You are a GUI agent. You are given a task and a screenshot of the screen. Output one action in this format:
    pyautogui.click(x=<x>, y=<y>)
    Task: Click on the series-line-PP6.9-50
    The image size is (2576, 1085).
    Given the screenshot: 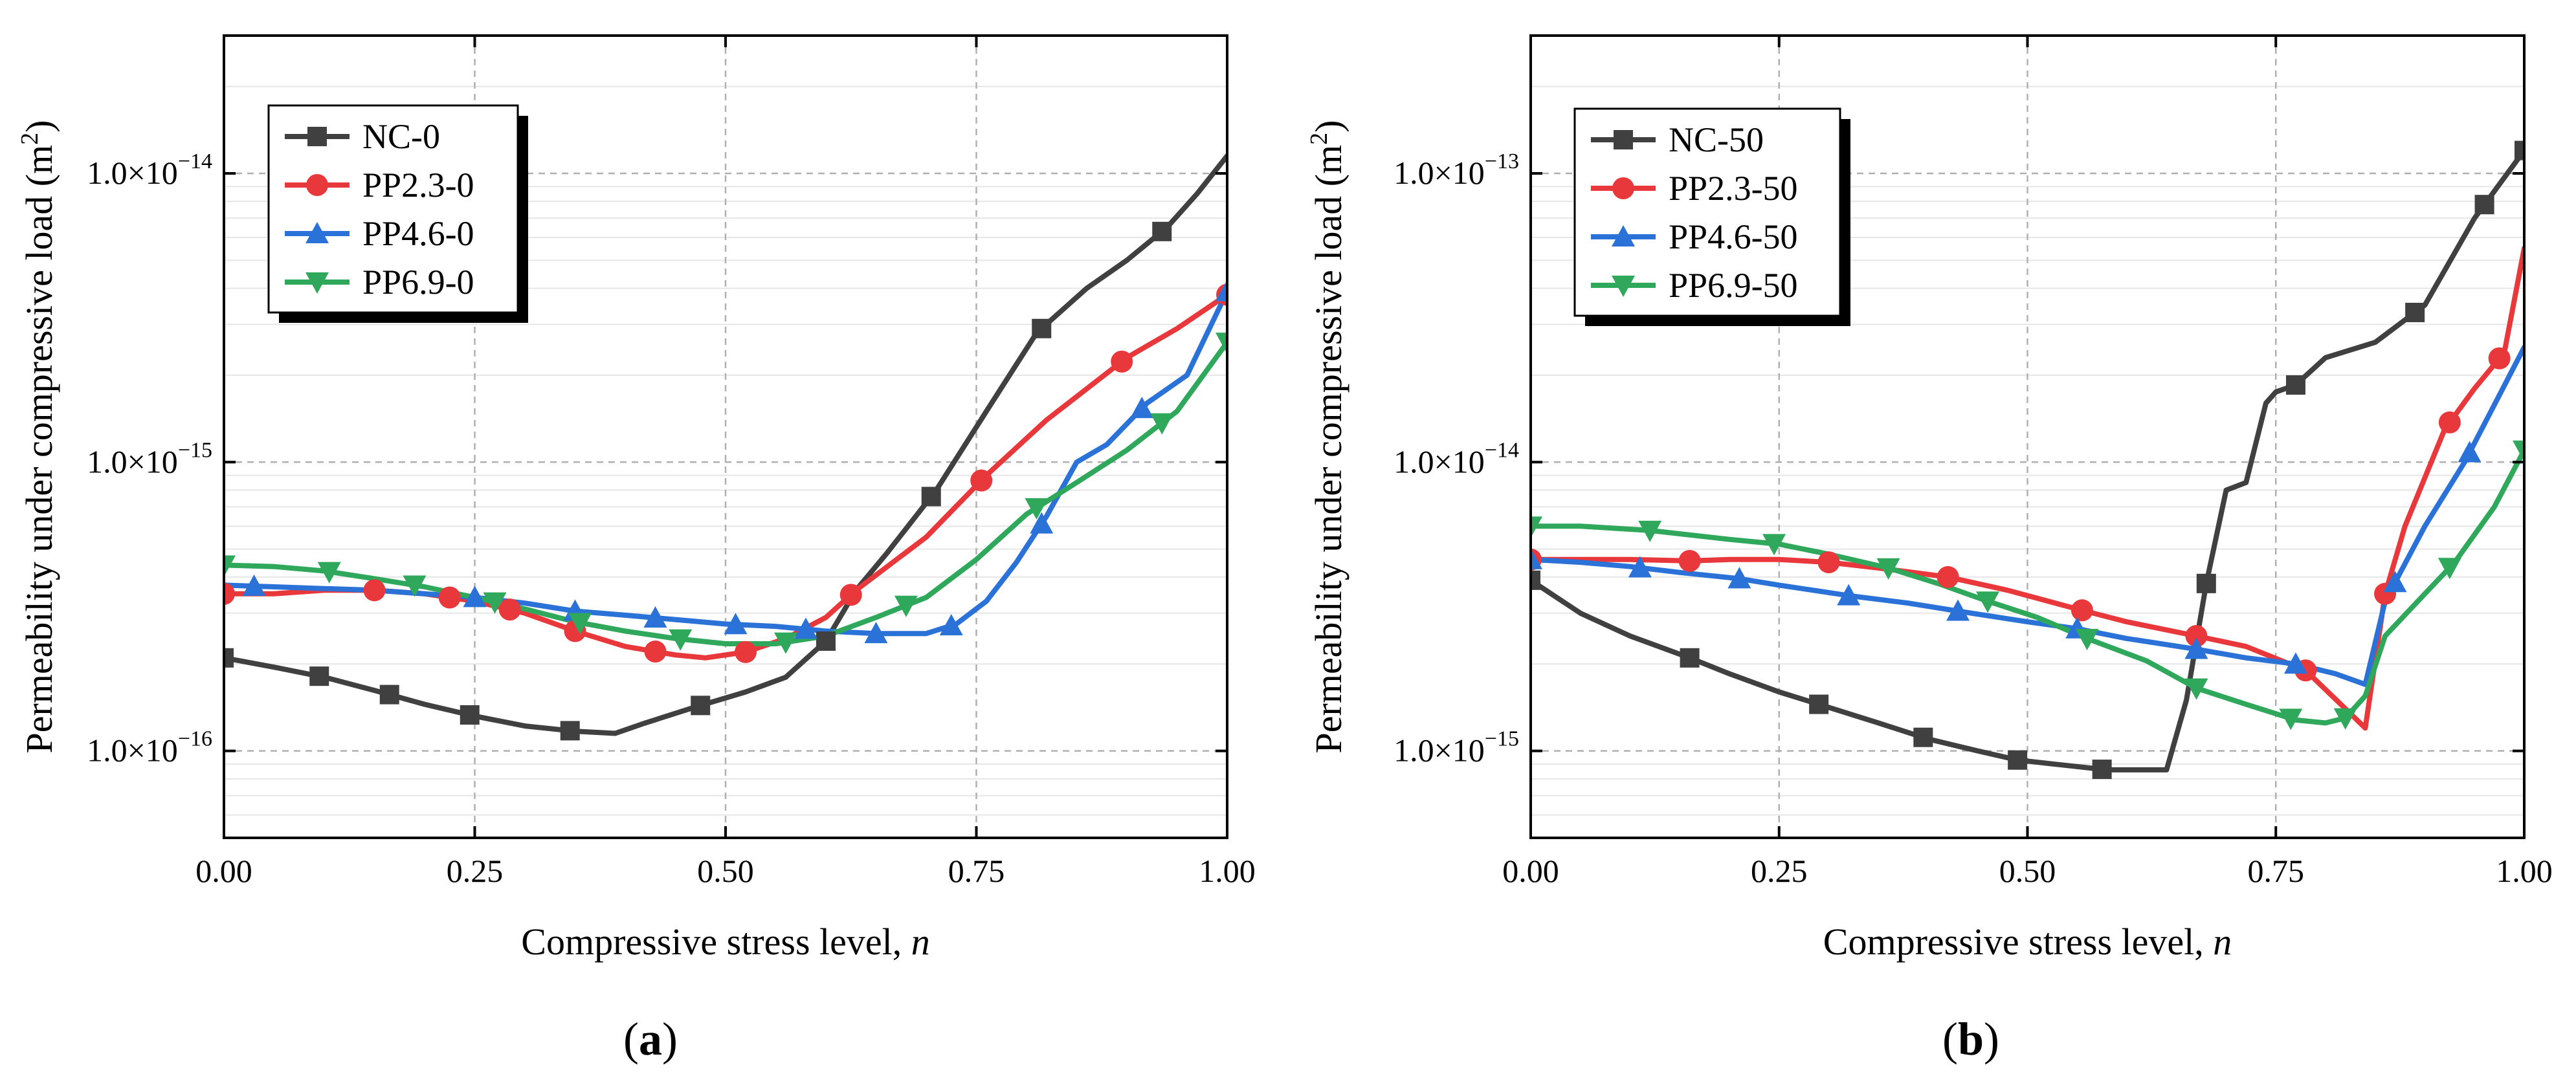 What is the action you would take?
    pyautogui.click(x=2027, y=586)
    